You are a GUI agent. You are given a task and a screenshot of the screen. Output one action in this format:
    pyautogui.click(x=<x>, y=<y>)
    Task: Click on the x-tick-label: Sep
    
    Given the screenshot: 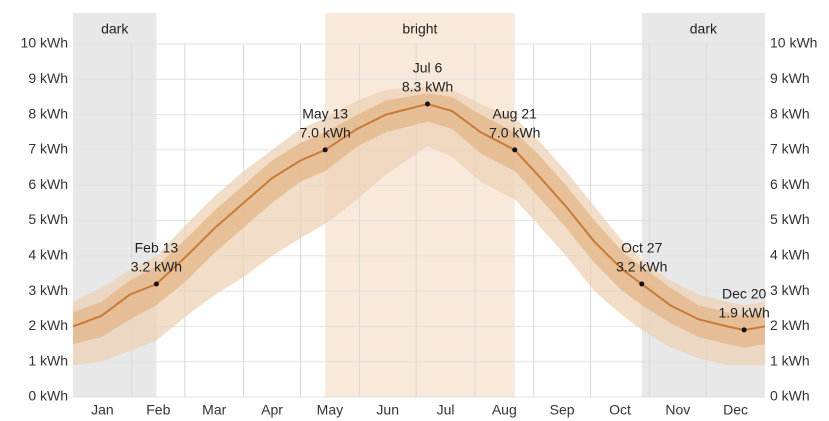 What is the action you would take?
    pyautogui.click(x=562, y=410)
    